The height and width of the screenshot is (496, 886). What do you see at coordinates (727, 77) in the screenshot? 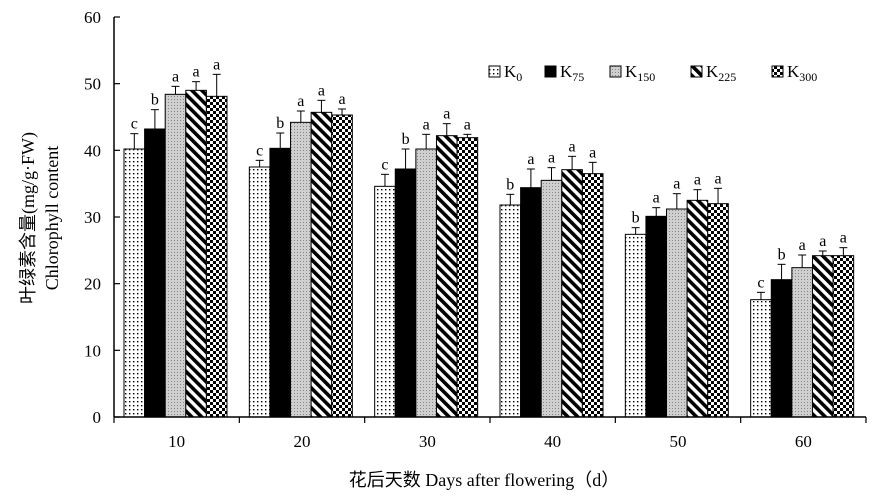
I see `legend-label-subscript: 225` at bounding box center [727, 77].